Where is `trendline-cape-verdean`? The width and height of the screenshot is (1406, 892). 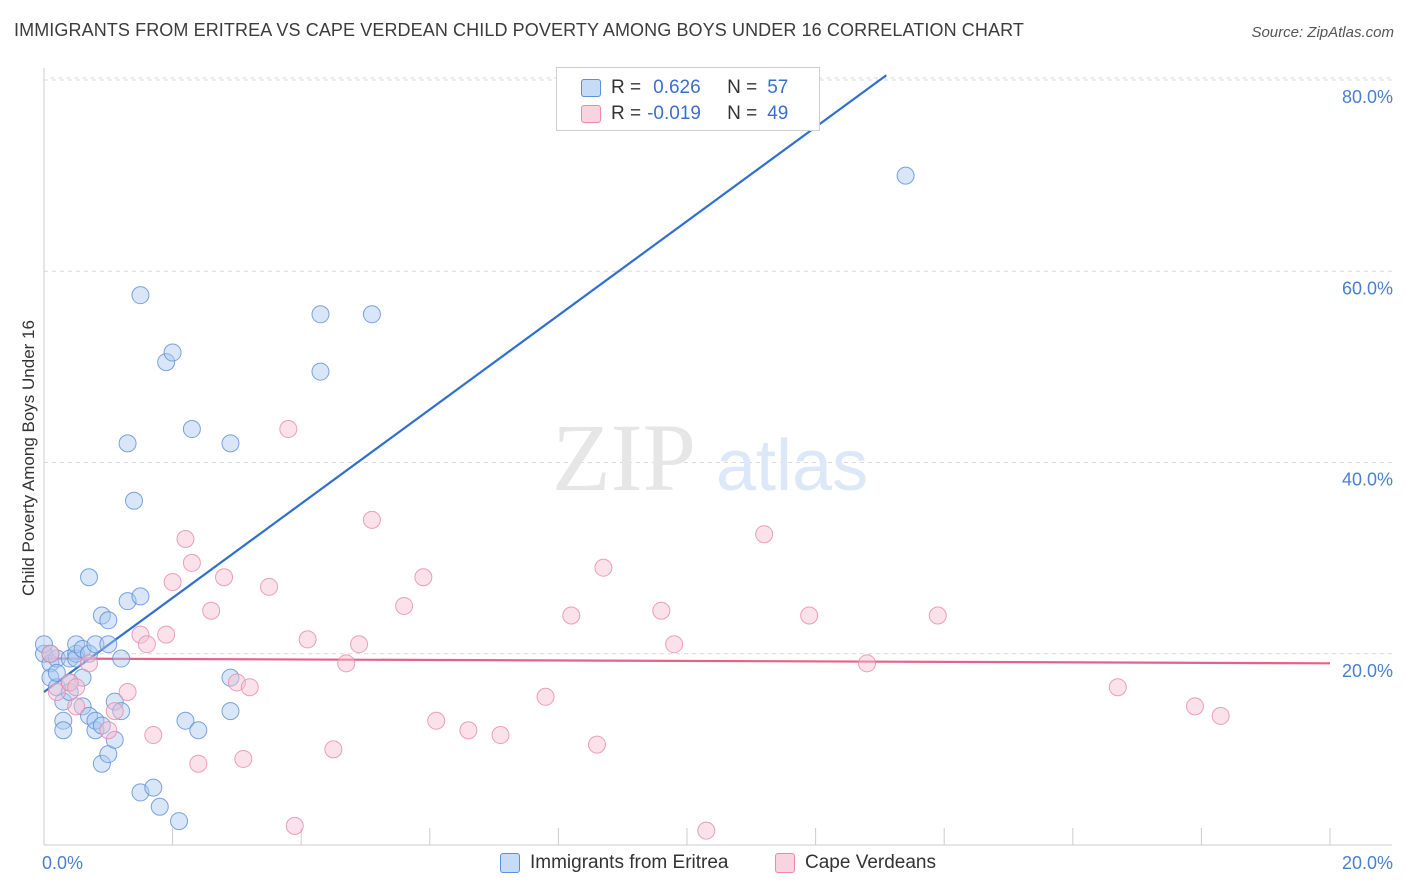 trendline-cape-verdean is located at coordinates (687, 661).